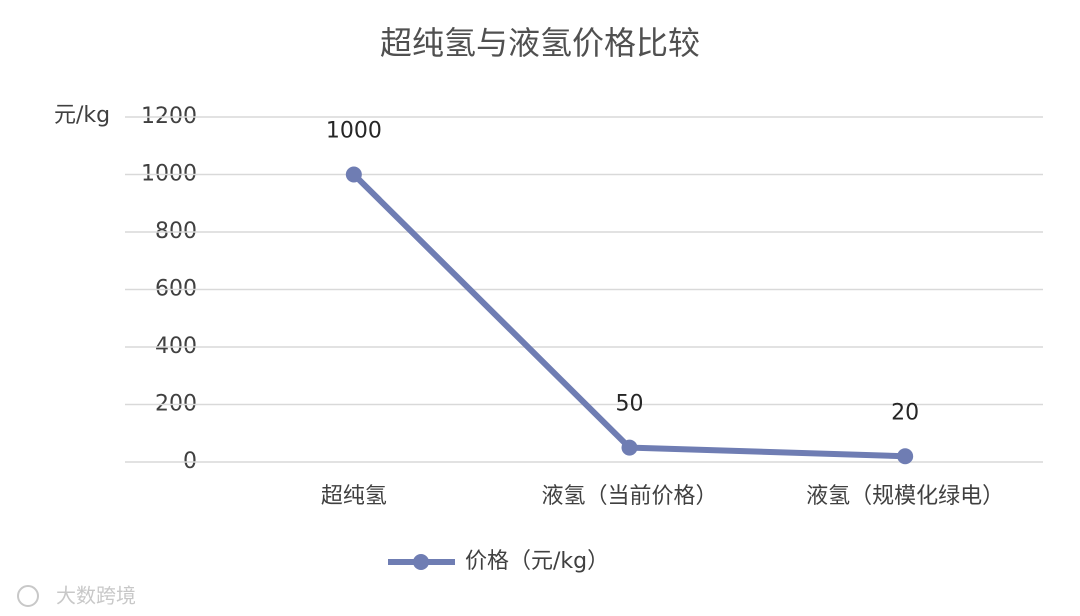 The height and width of the screenshot is (616, 1080). What do you see at coordinates (354, 496) in the screenshot?
I see `x-tick-label: 超纯氢` at bounding box center [354, 496].